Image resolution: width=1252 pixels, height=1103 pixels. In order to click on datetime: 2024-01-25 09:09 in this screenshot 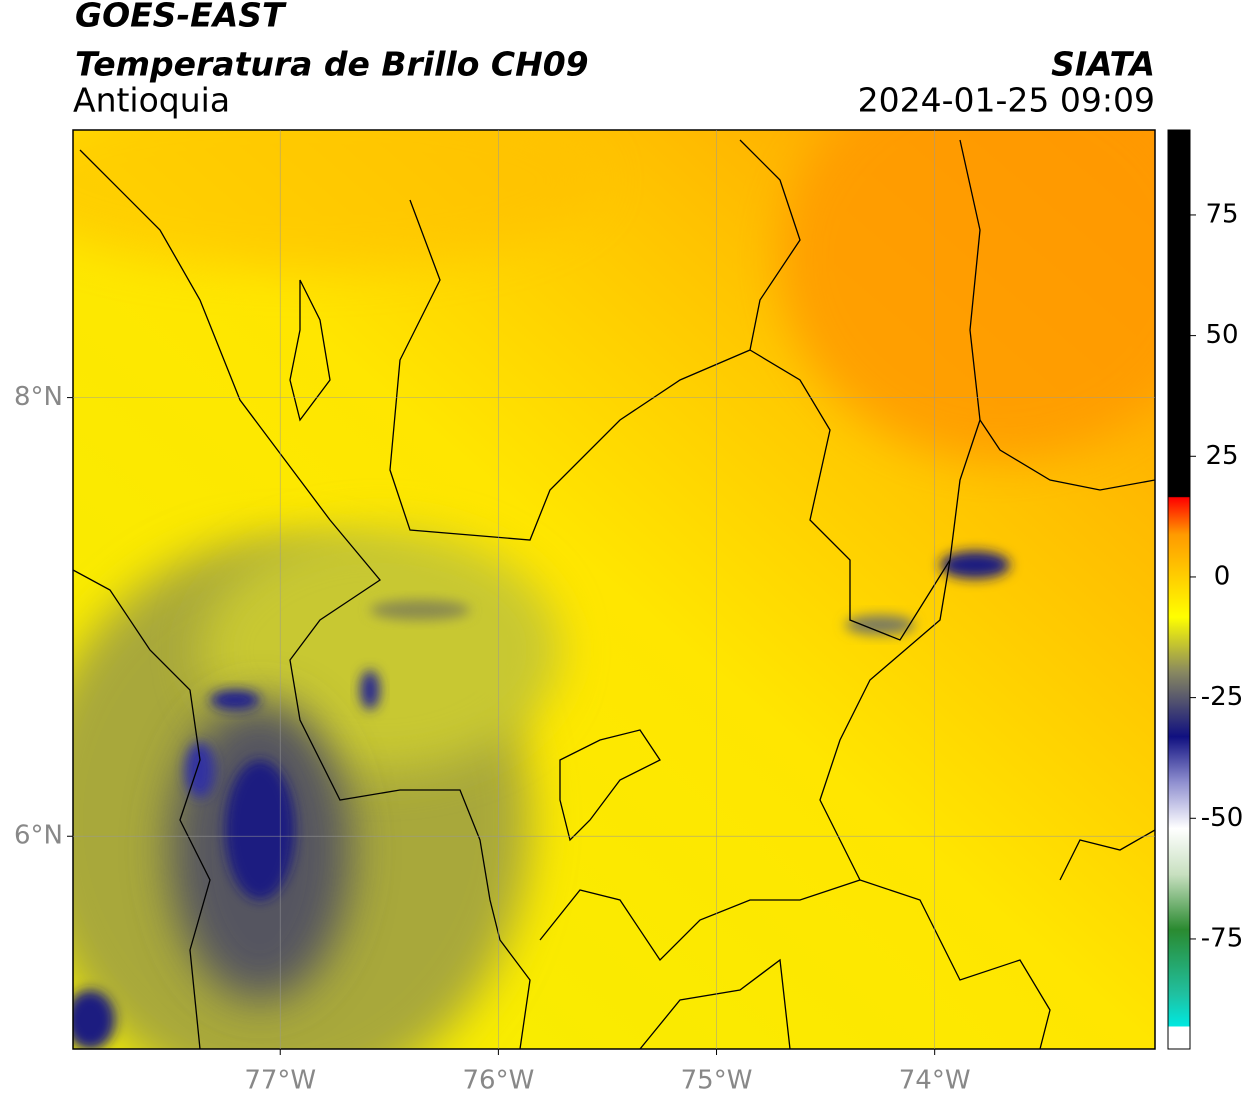, I will do `click(1006, 100)`.